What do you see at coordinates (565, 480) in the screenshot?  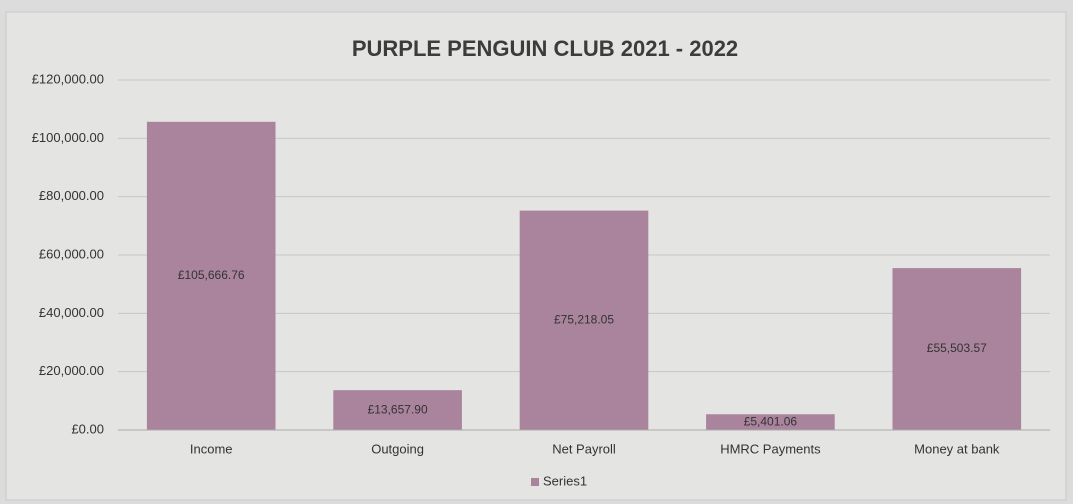 I see `legend-label: Series1` at bounding box center [565, 480].